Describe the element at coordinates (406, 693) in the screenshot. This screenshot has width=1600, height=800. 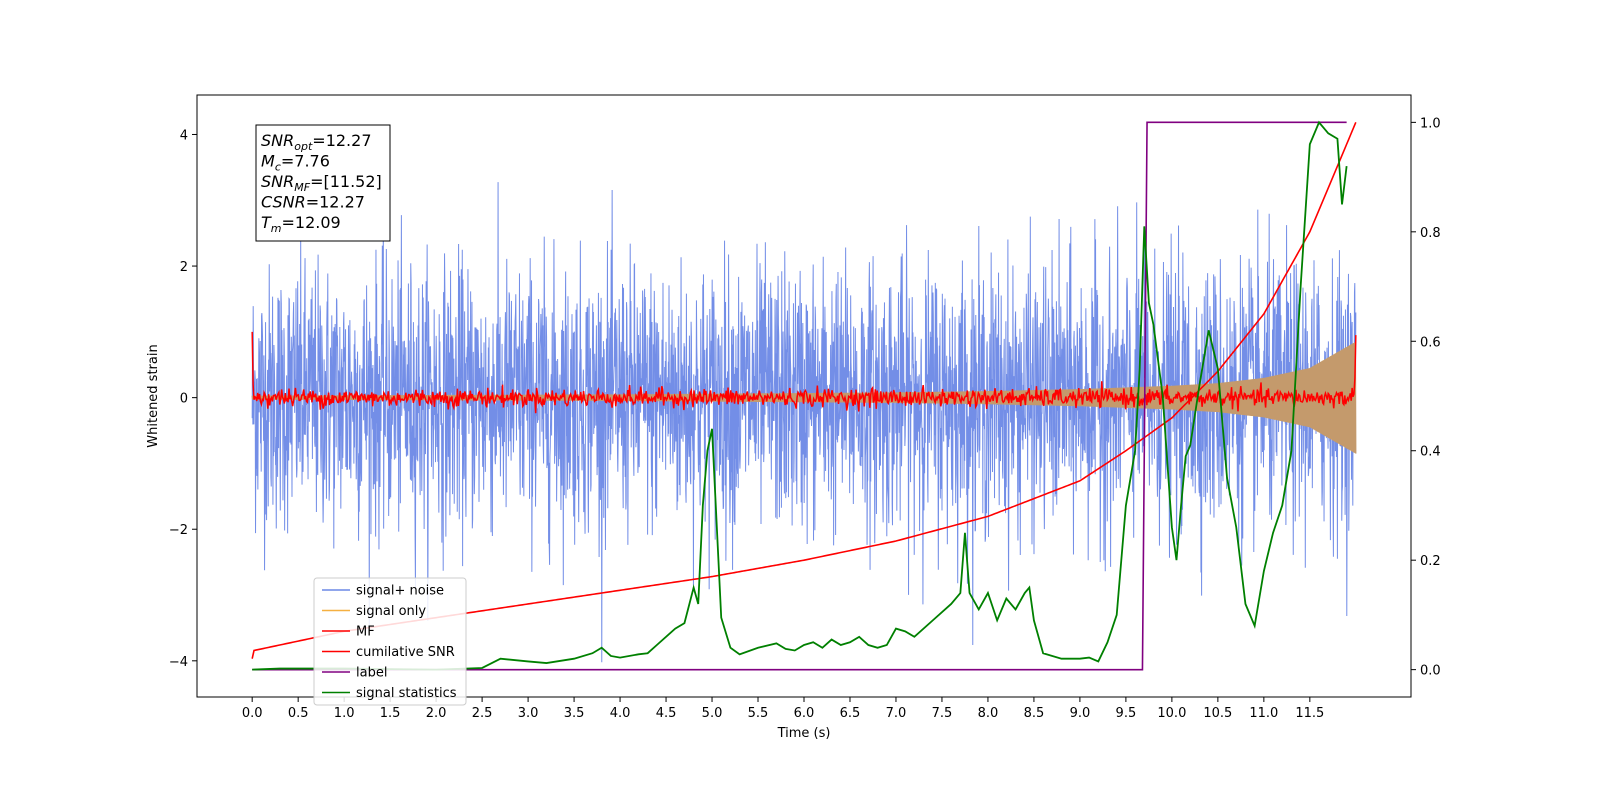
I see `legend-entry: signal statistics` at that location.